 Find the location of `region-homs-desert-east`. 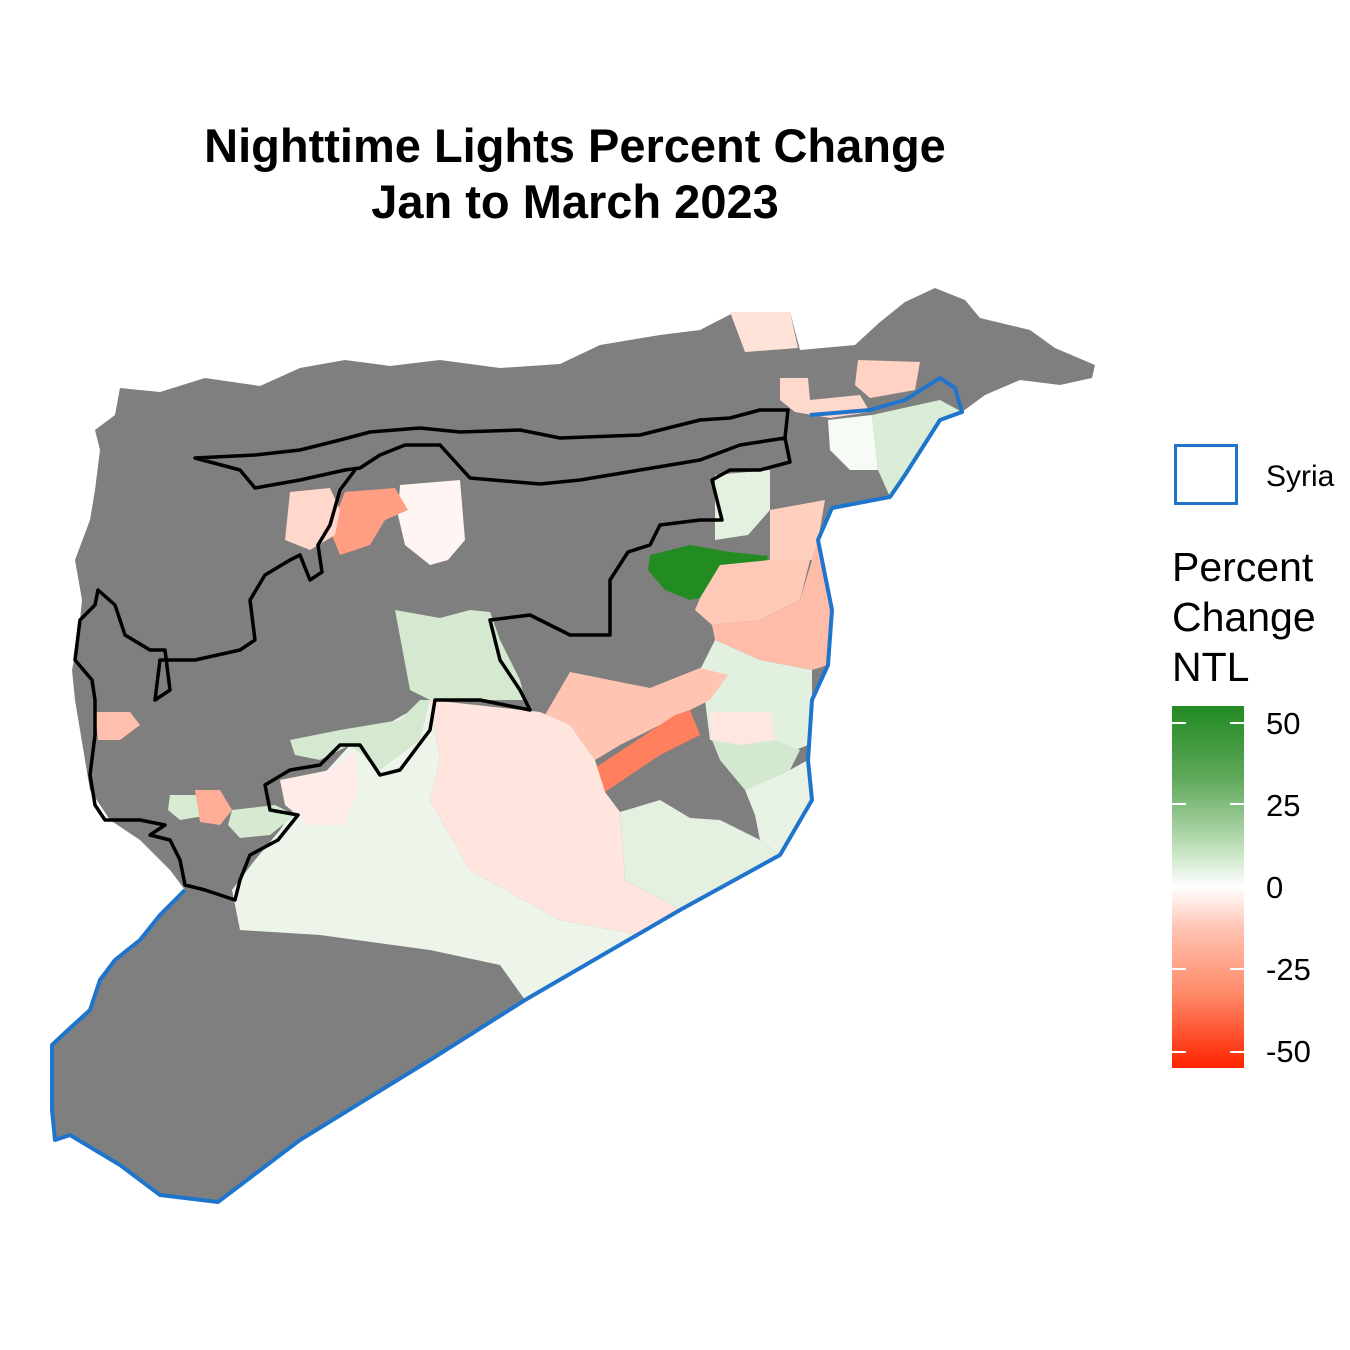

region-homs-desert-east is located at coordinates (700, 855).